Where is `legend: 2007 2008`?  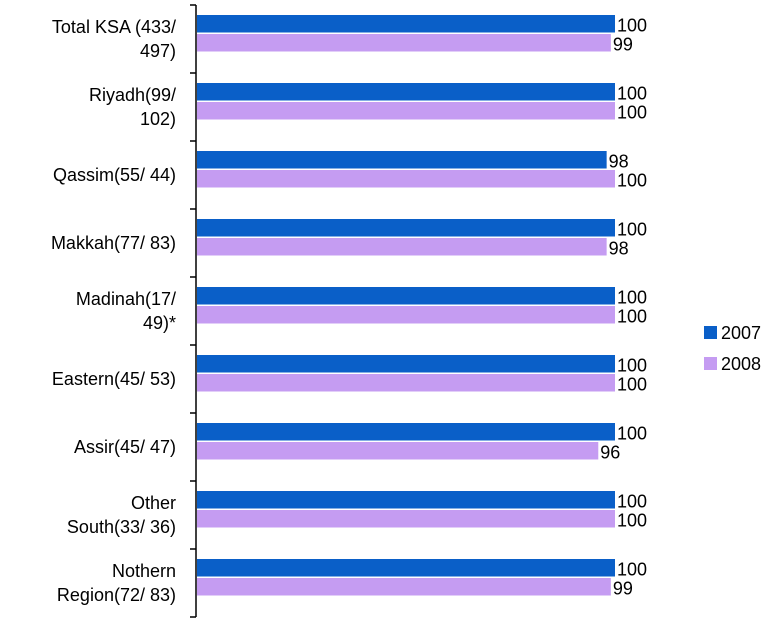 legend: 2007 2008 is located at coordinates (732, 348).